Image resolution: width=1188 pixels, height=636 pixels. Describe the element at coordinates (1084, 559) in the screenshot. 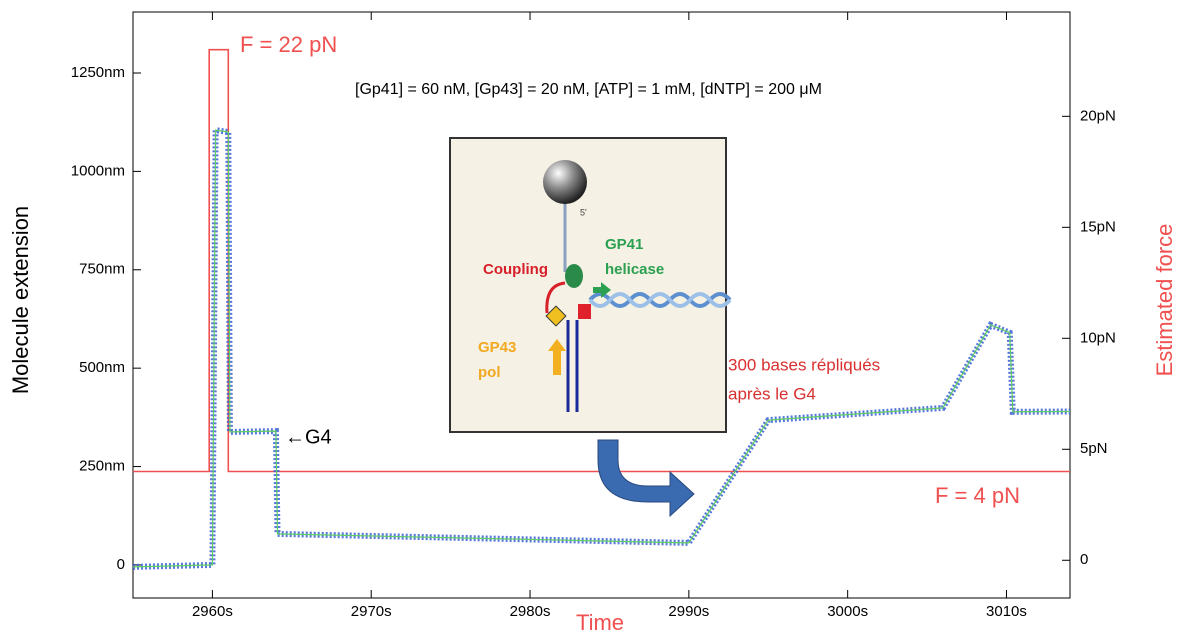

I see `y2-tick-label: 0` at that location.